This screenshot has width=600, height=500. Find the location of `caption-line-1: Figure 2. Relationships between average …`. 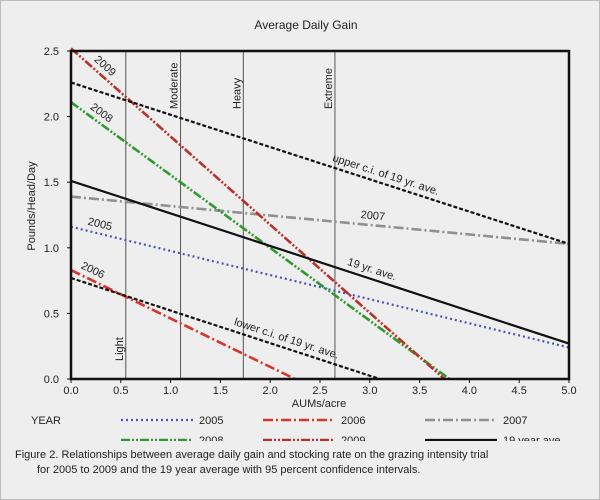

caption-line-1: Figure 2. Relationships between average … is located at coordinates (252, 455).